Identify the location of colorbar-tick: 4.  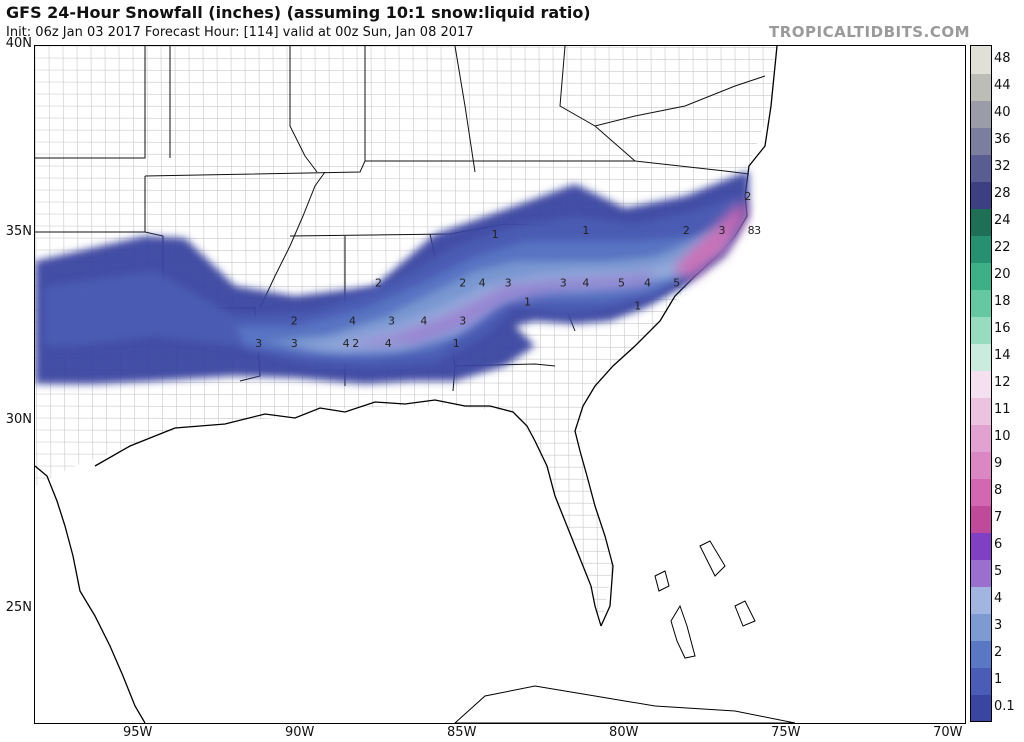
(998, 598).